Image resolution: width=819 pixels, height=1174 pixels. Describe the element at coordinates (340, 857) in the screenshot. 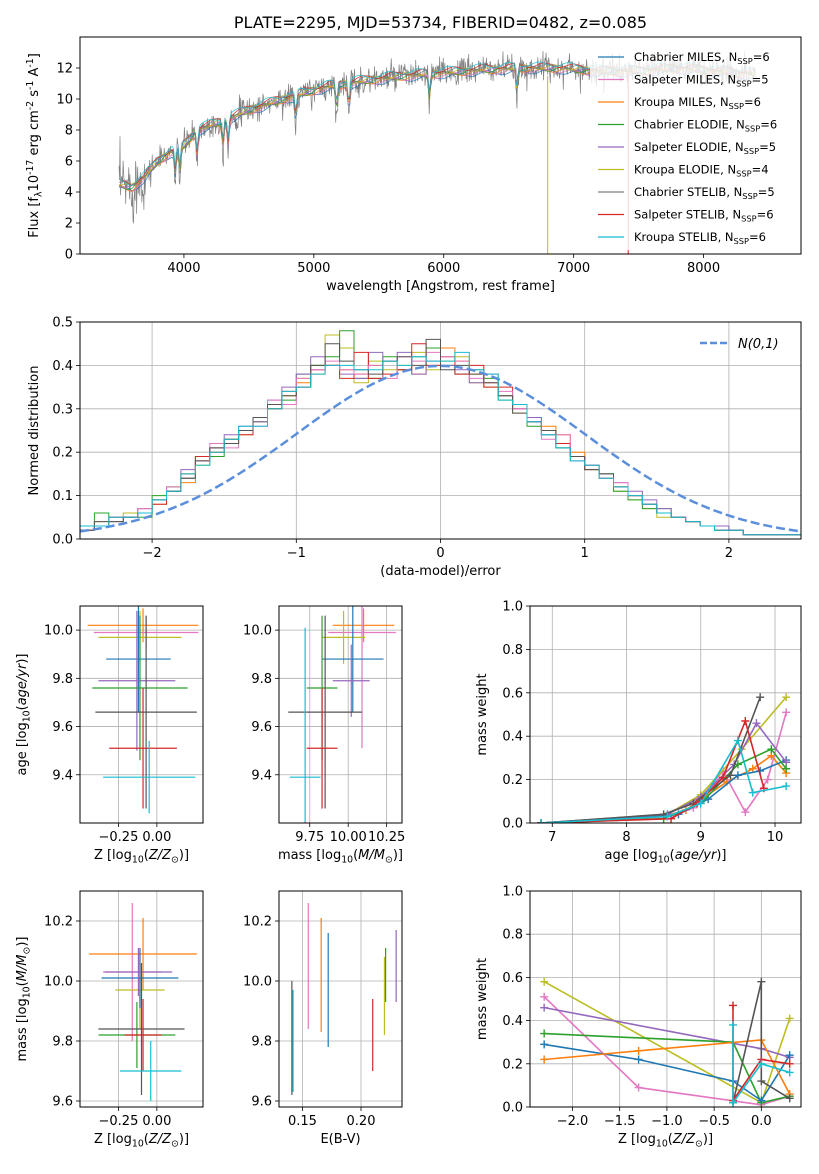

I see `x-axis-label: mass [log10​(M/M⊙​)]` at that location.